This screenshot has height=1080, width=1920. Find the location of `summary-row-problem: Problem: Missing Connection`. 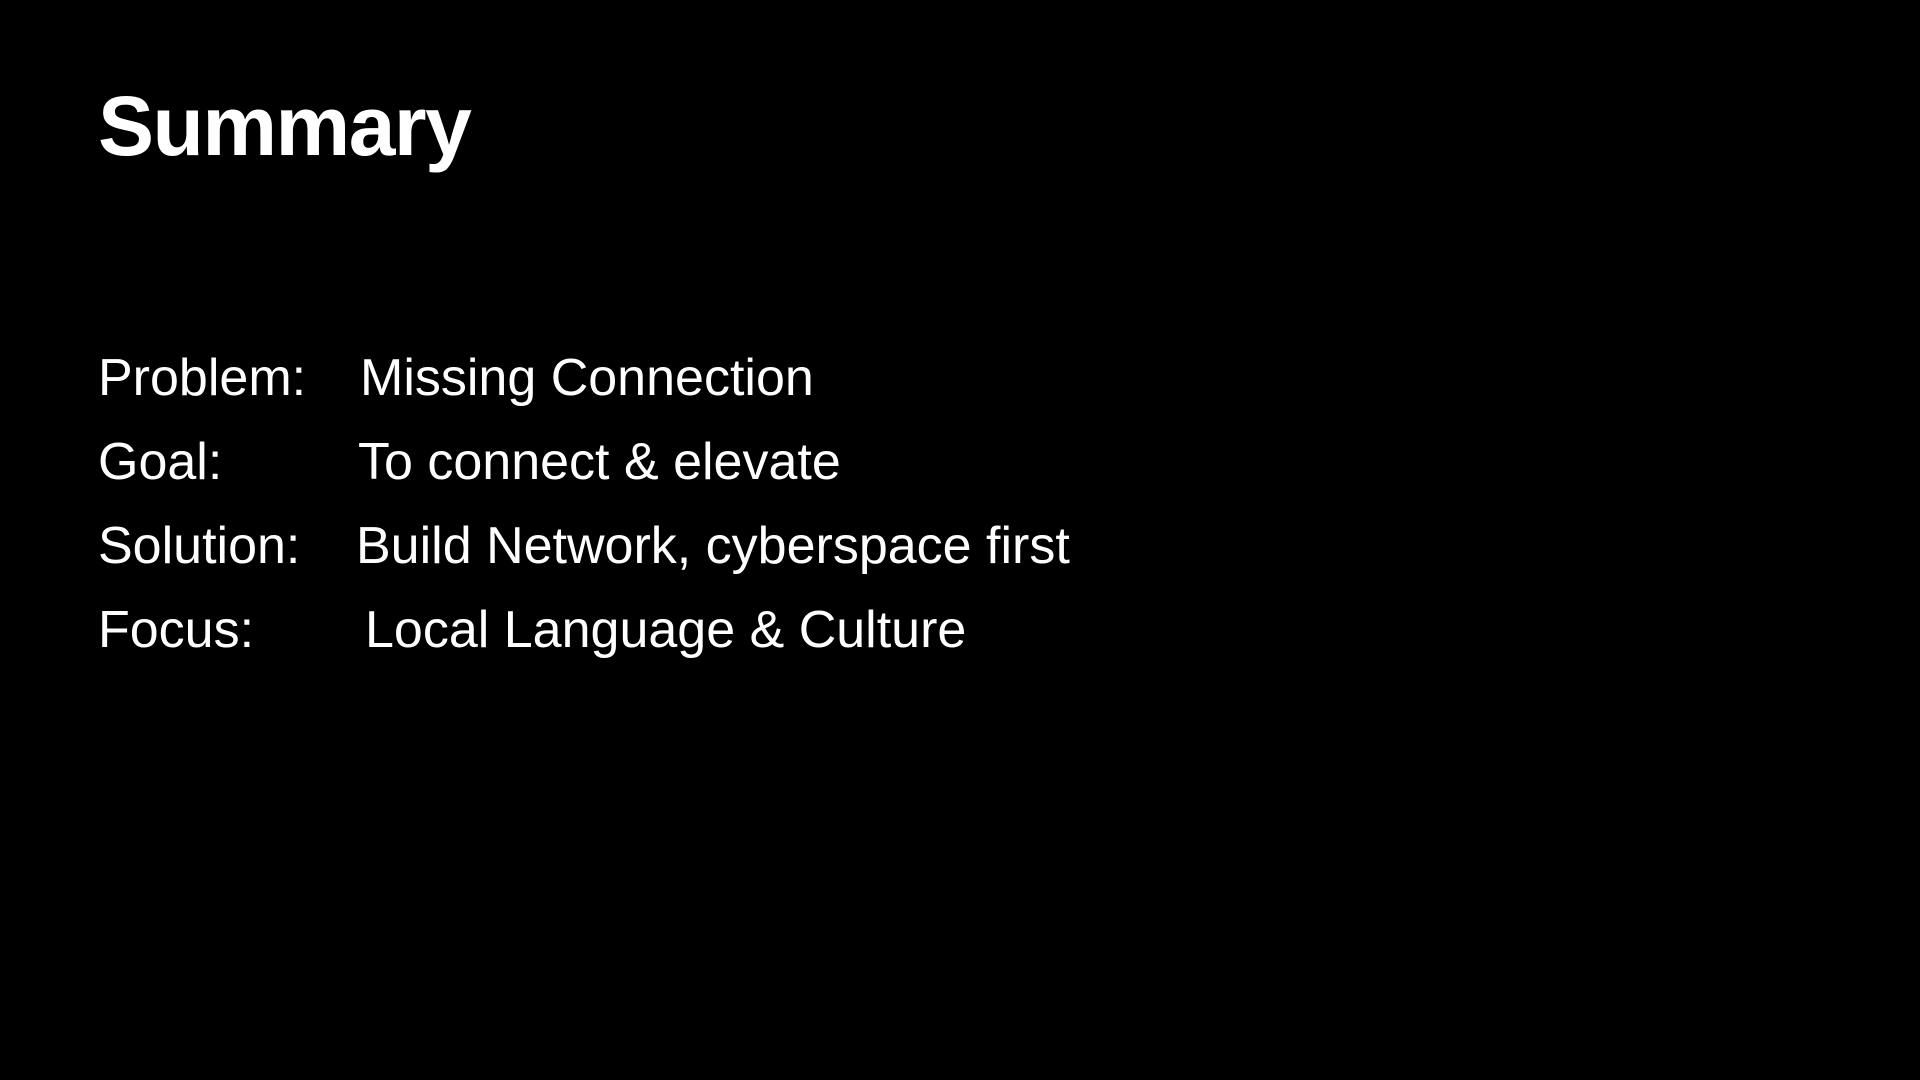

summary-row-problem: Problem: Missing Connection is located at coordinates (584, 378).